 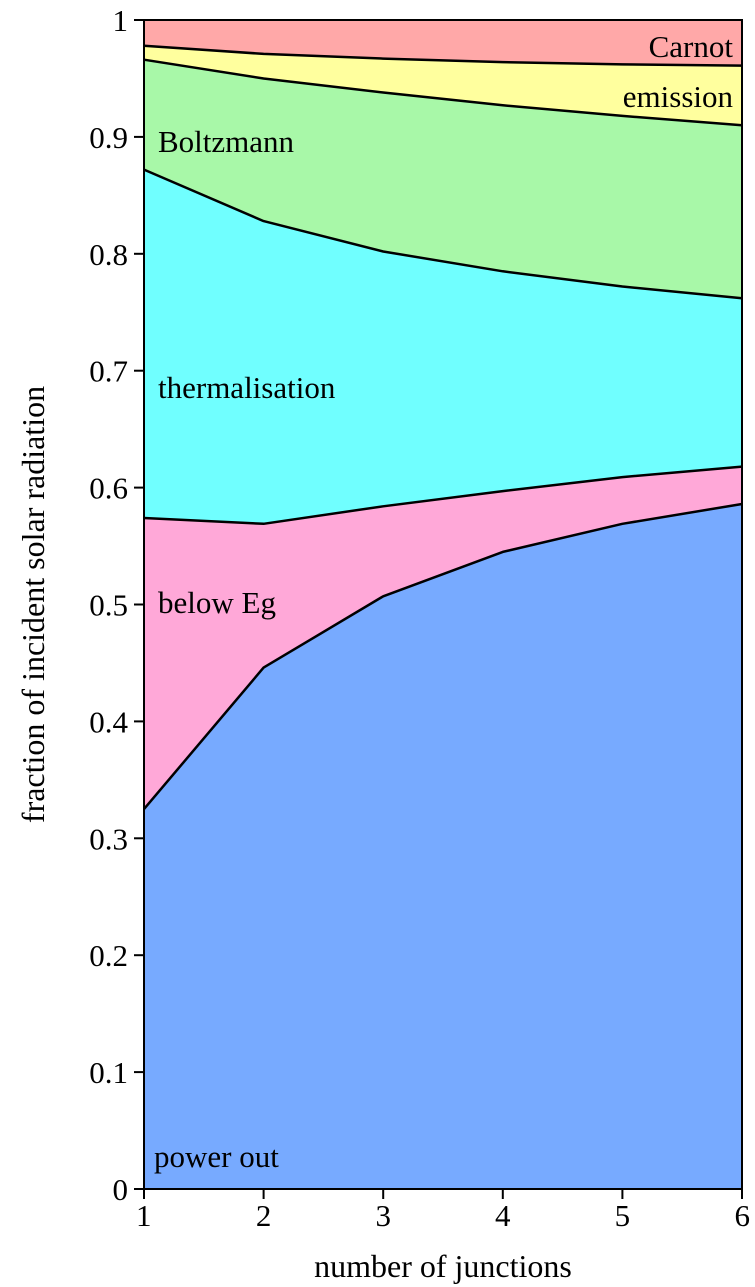 What do you see at coordinates (144, 1215) in the screenshot?
I see `x-tick-label: 1` at bounding box center [144, 1215].